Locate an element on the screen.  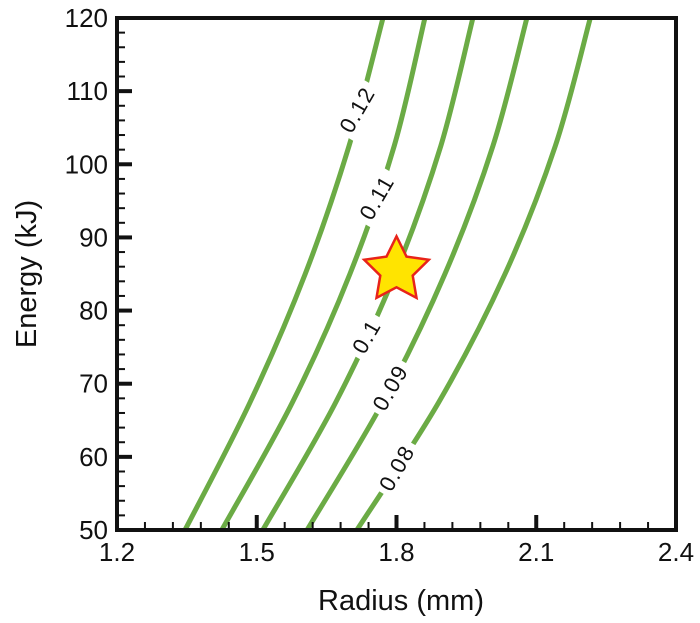
contour-label-group: 0.1 is located at coordinates (366, 336).